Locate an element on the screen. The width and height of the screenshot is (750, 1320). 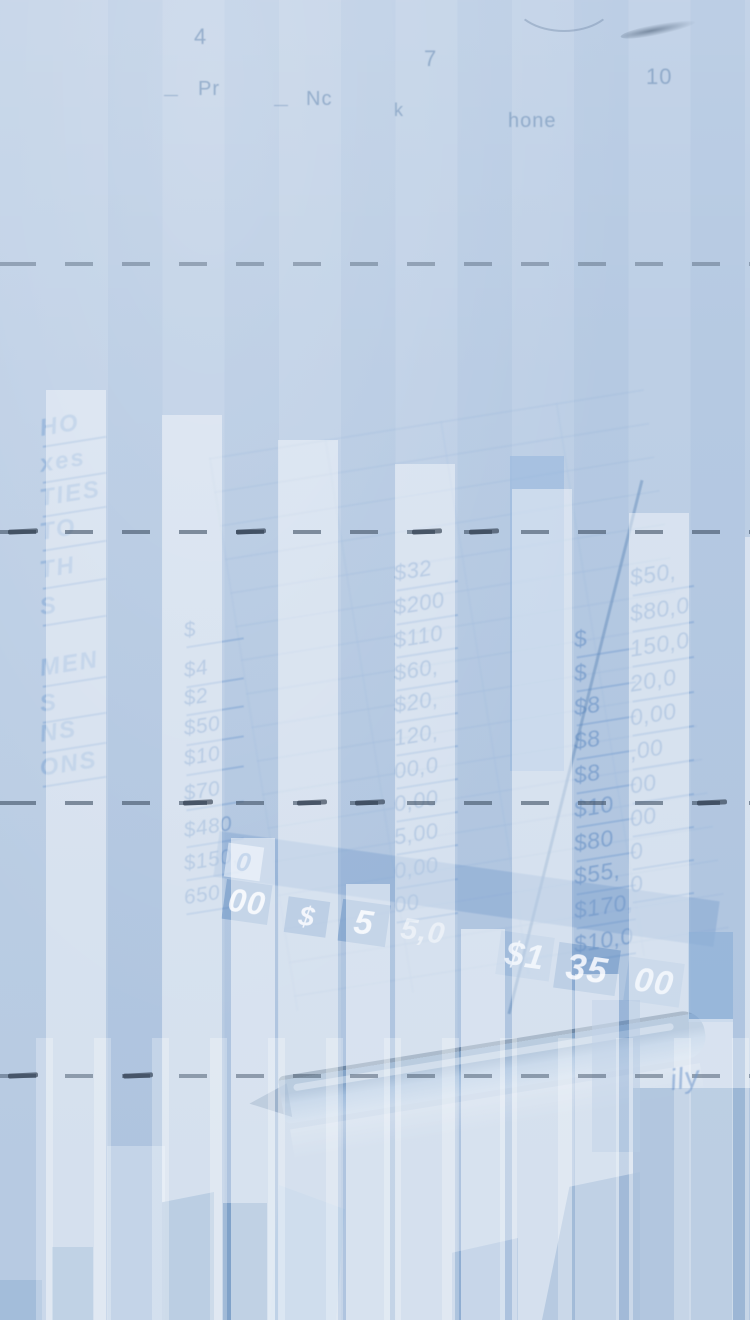
sheet-fragment-labels: TH is located at coordinates (72, 568).